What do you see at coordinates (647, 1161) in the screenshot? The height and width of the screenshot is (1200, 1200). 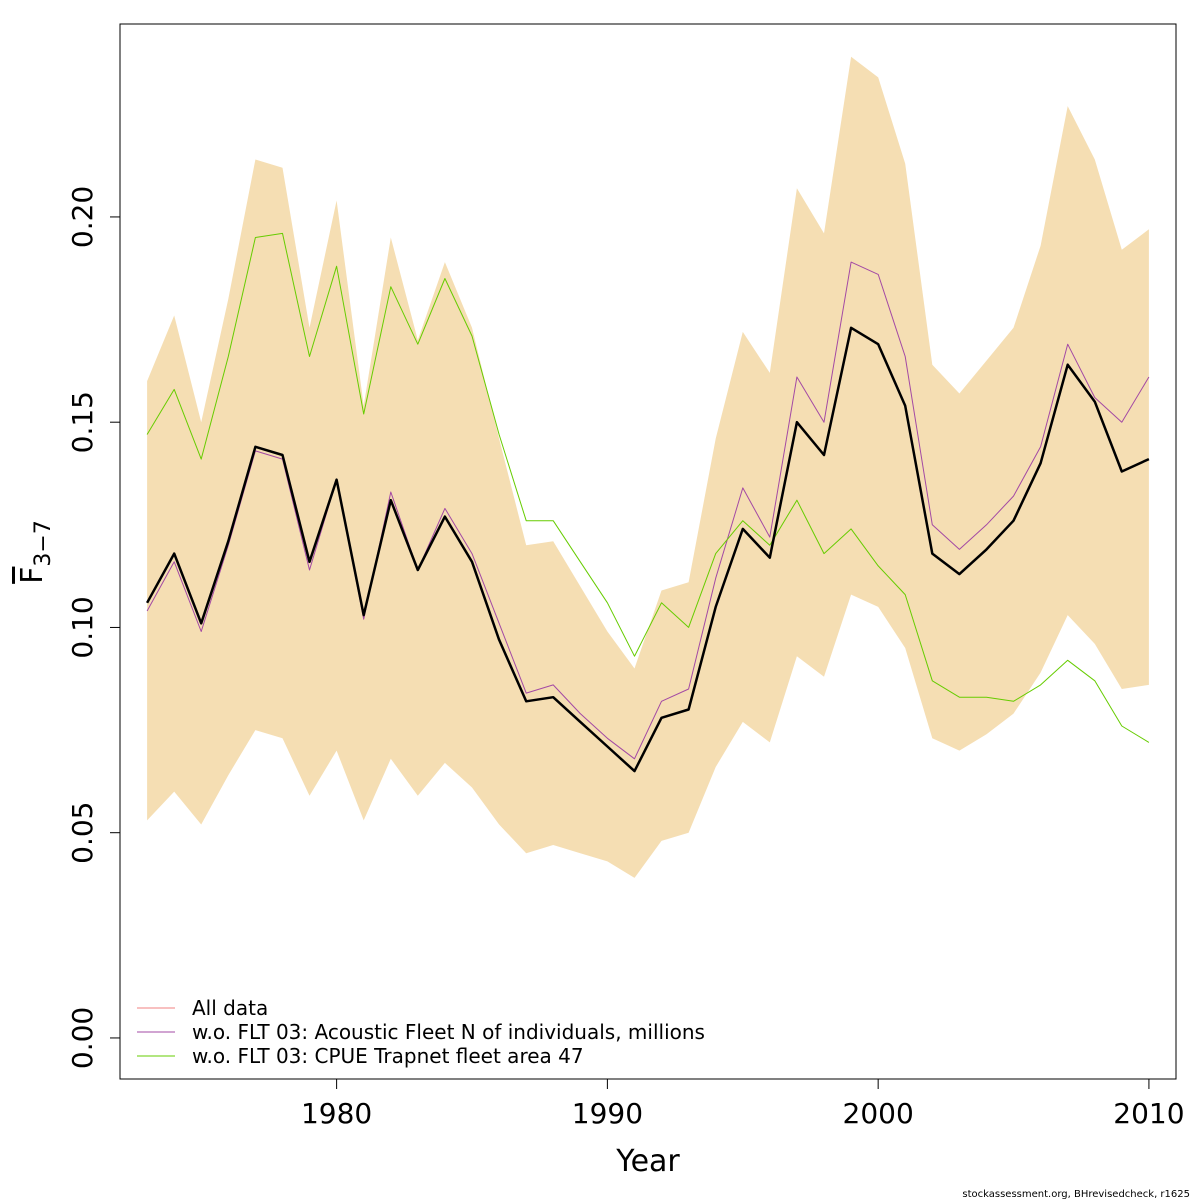 I see `x-axis-title: Year` at bounding box center [647, 1161].